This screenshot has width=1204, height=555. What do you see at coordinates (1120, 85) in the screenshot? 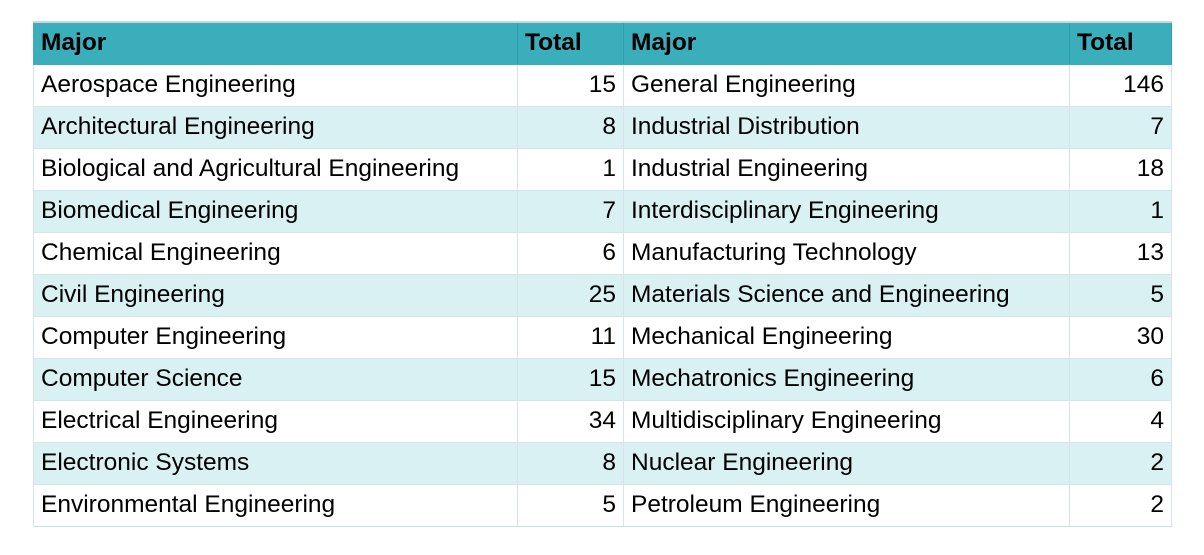
I see `total-cell: 146` at bounding box center [1120, 85].